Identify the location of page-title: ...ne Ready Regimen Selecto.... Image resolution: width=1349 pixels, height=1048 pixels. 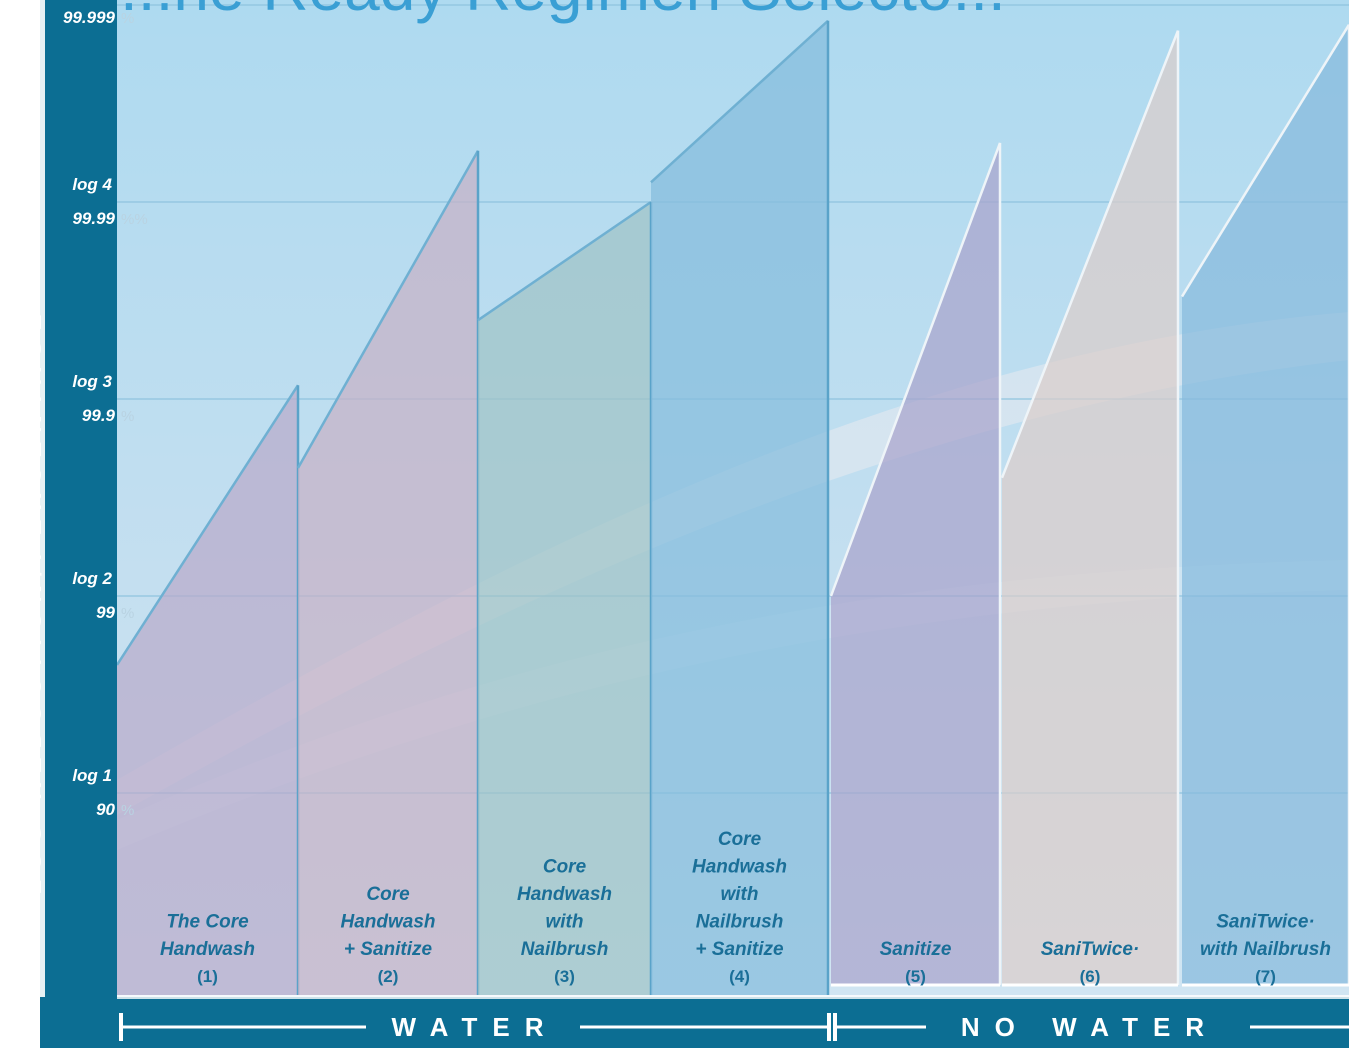
(563, 12).